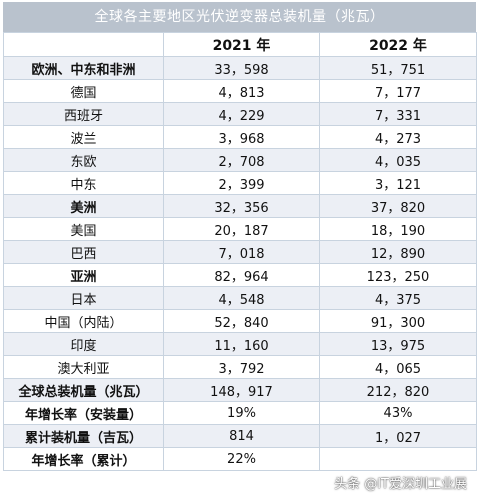 The image size is (481, 500). I want to click on value-2022, so click(398, 459).